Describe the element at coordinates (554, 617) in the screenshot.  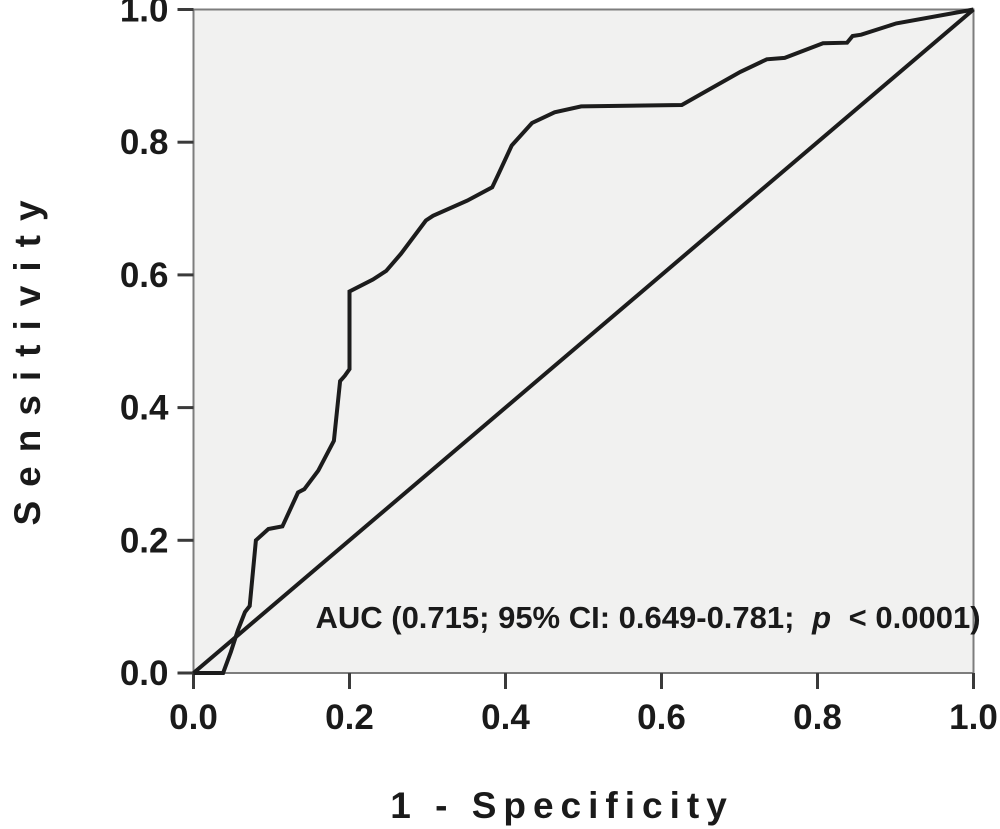
I see `auc-annotation-prefix: AUC (0.715; 95% CI: 0.649-0.781;` at that location.